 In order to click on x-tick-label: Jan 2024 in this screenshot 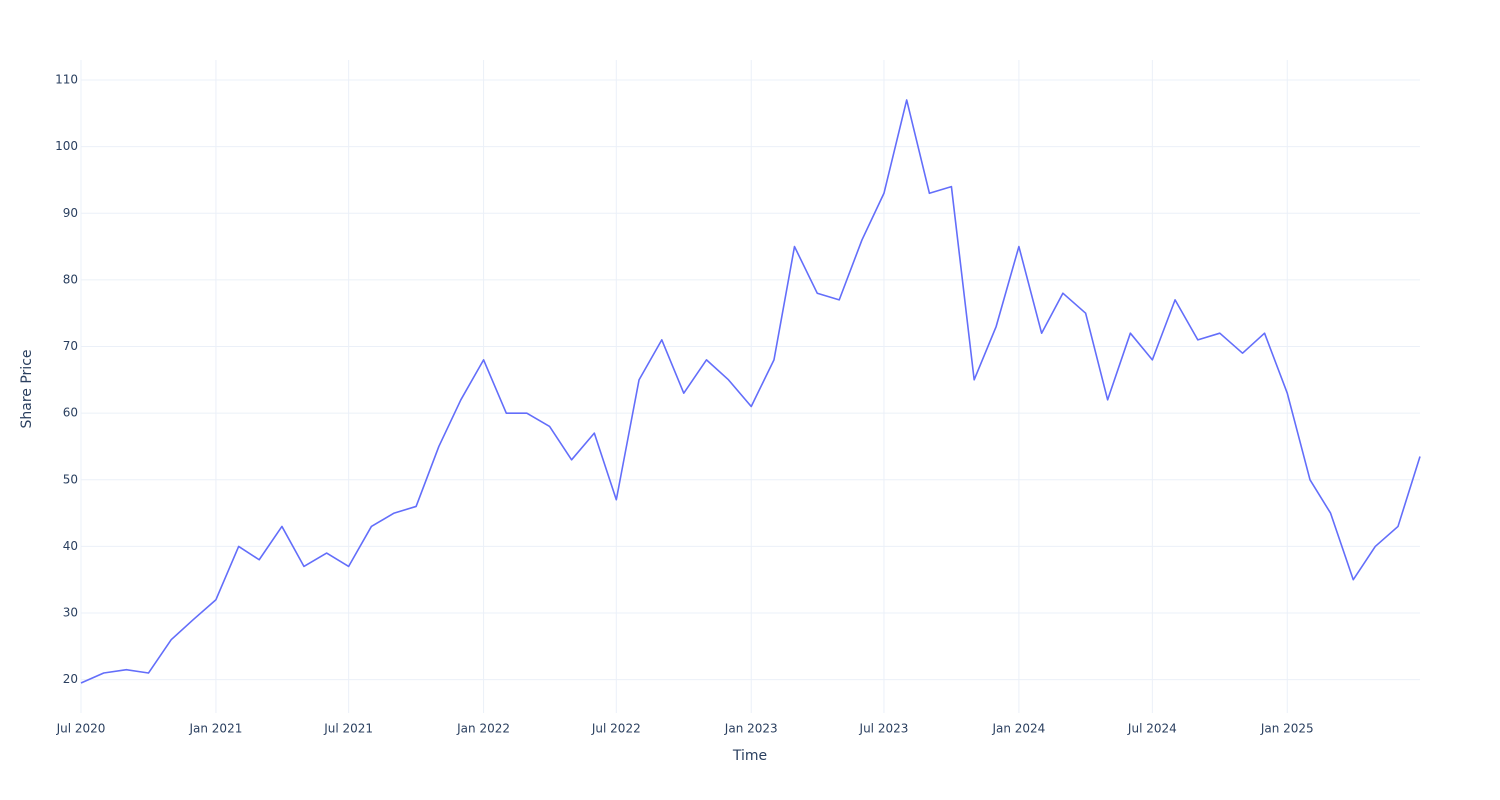, I will do `click(1018, 729)`.